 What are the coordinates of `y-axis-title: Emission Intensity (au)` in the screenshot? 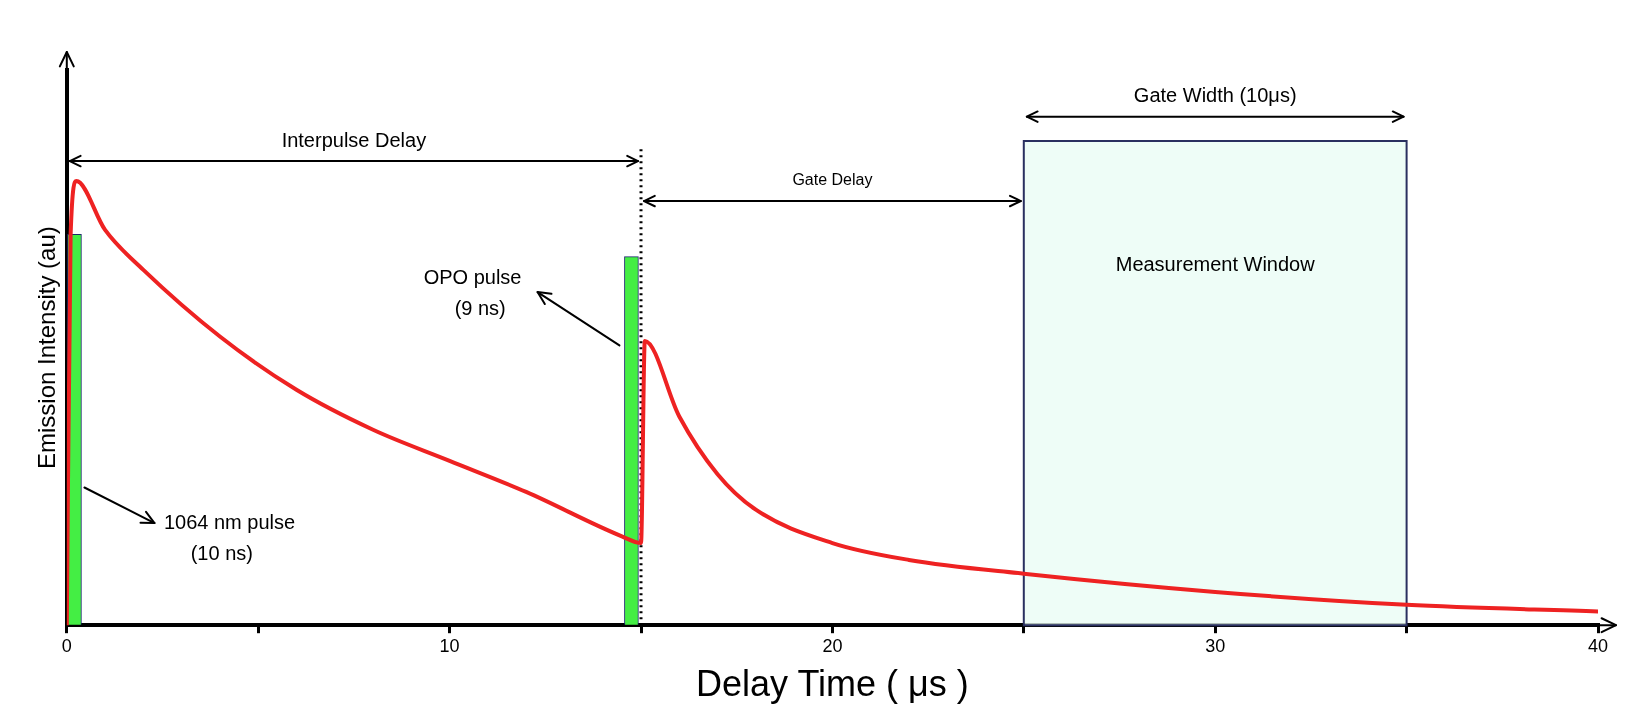 It's located at (47, 347).